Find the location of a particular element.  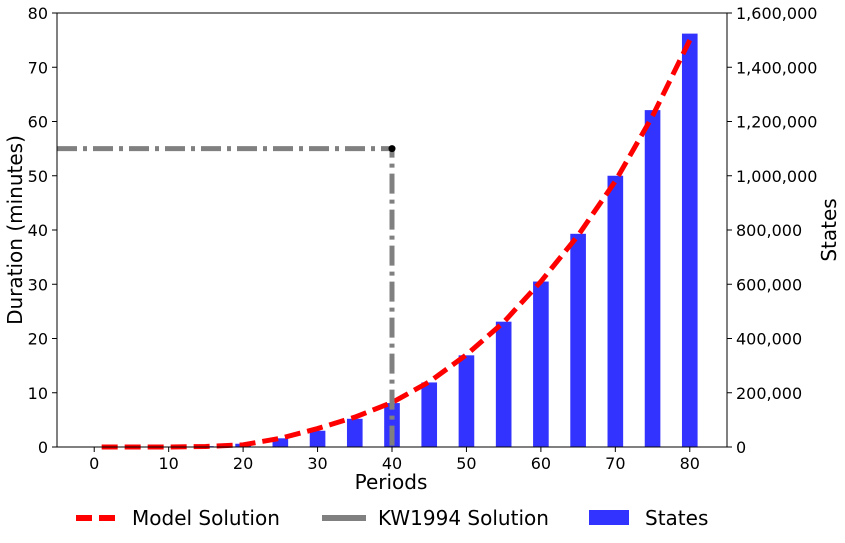

x-tick-label: 40 is located at coordinates (392, 463).